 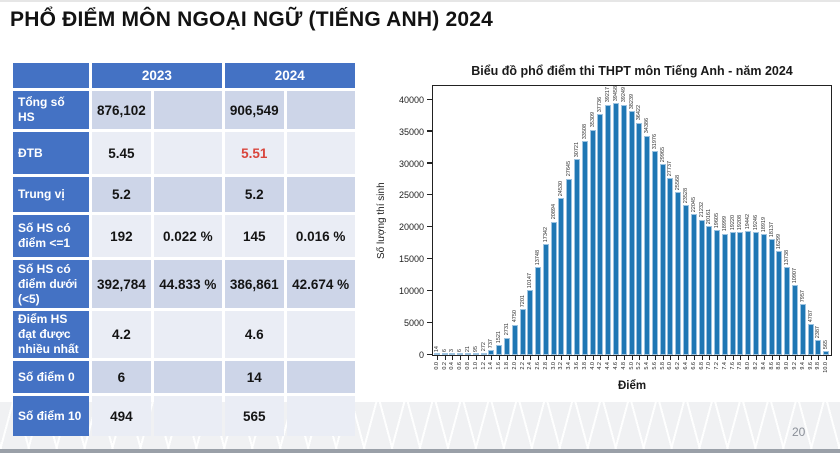 I want to click on x-tick-label: 9.4, so click(x=802, y=366).